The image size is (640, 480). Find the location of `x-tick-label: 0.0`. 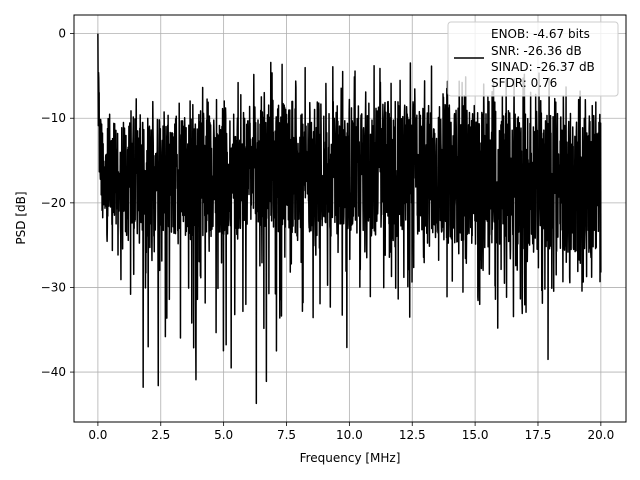

x-tick-label: 0.0 is located at coordinates (97, 435).